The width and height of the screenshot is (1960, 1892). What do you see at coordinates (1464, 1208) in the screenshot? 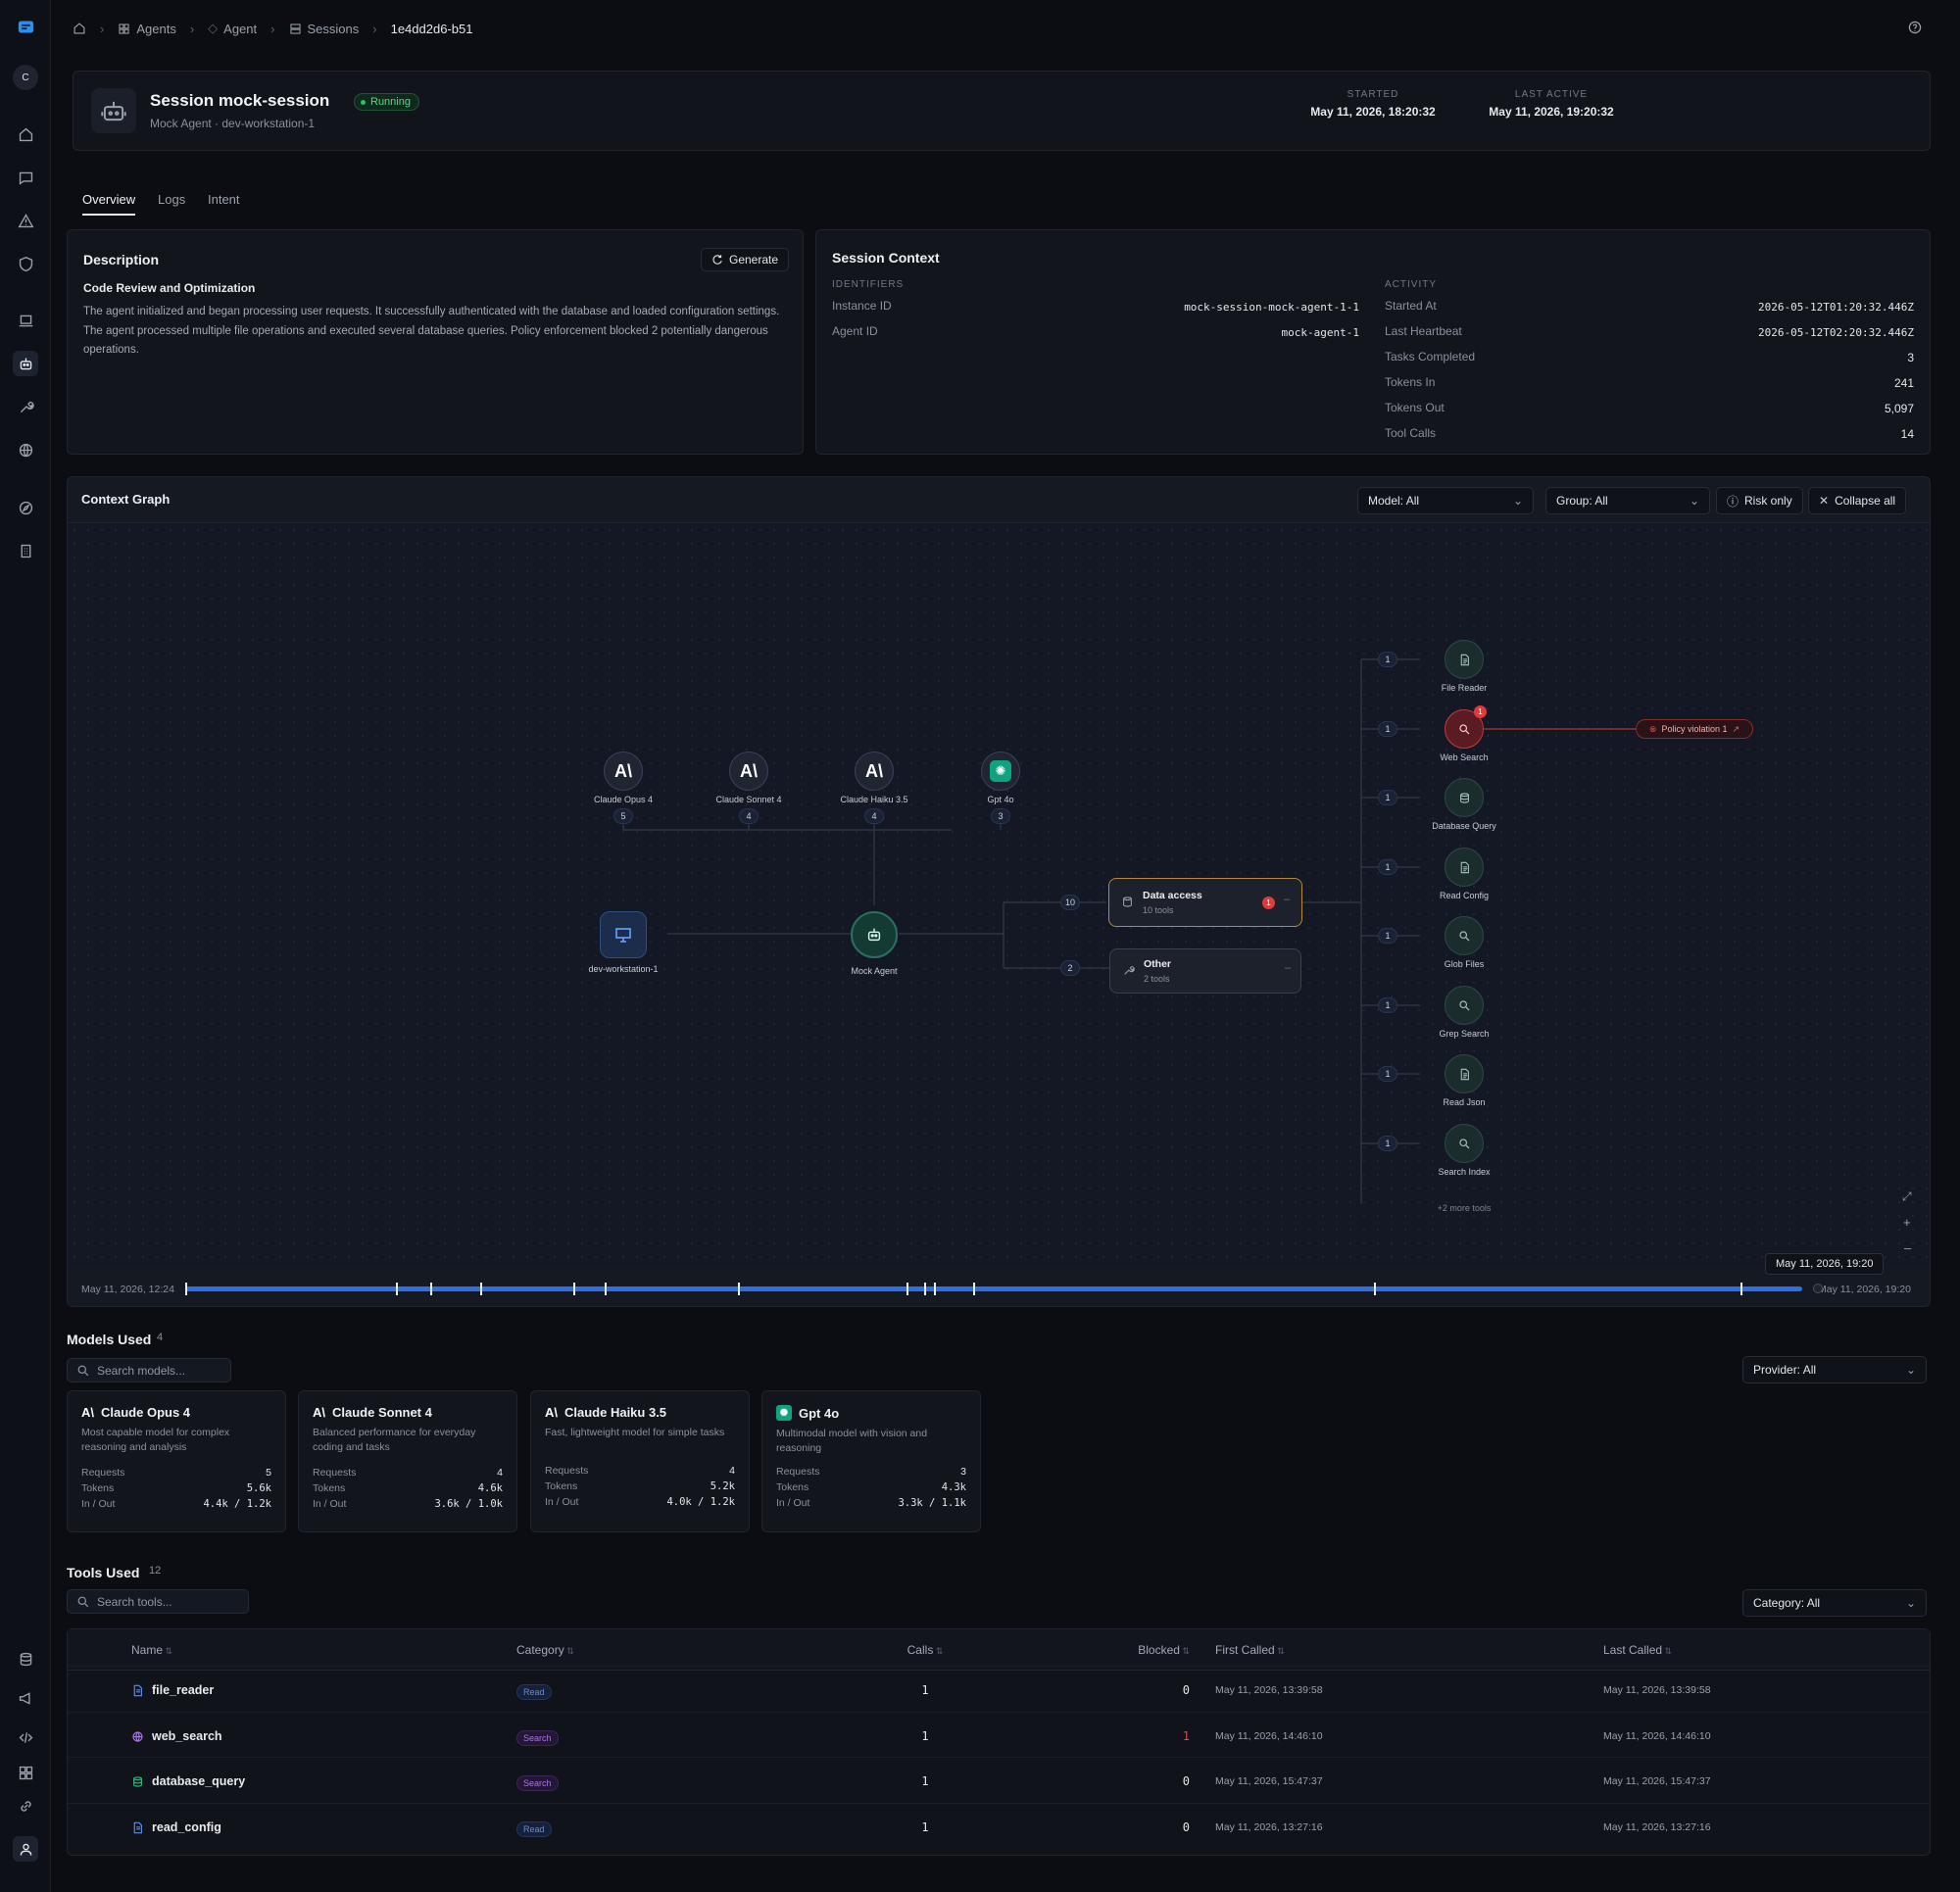
I see `more-tools-label: +2 more tools` at bounding box center [1464, 1208].